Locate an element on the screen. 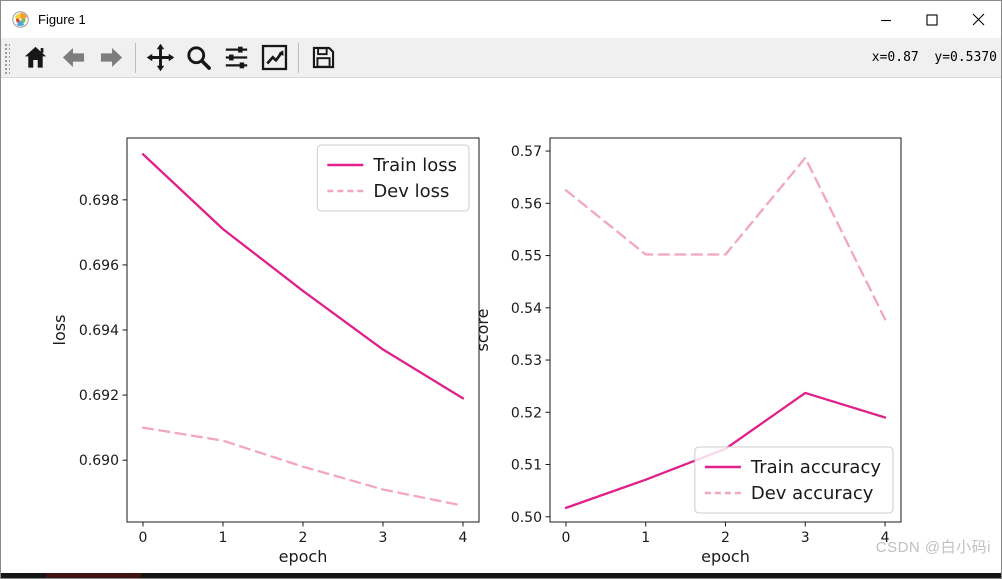 Image resolution: width=1002 pixels, height=579 pixels. back-button is located at coordinates (73, 58).